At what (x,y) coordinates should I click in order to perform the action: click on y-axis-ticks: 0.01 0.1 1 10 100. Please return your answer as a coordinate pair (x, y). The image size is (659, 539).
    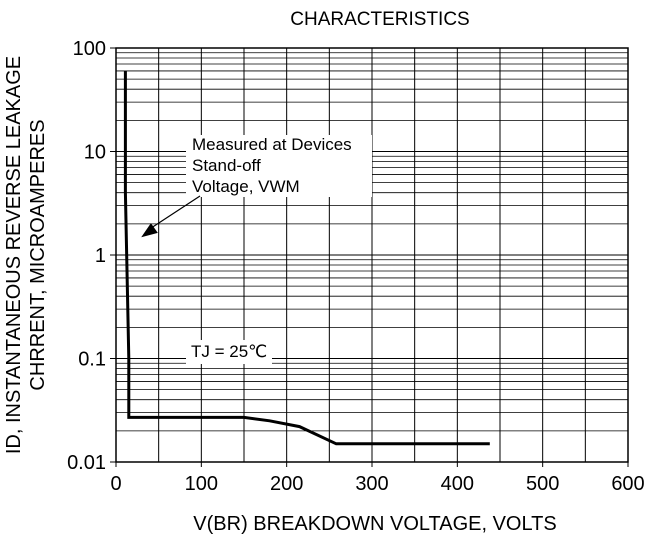
    Looking at the image, I should click on (91, 256).